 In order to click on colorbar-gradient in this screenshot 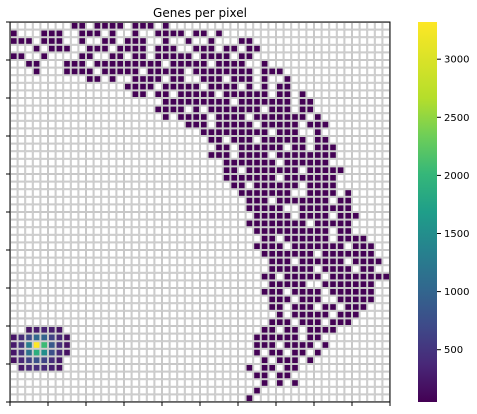, I will do `click(427, 212)`.